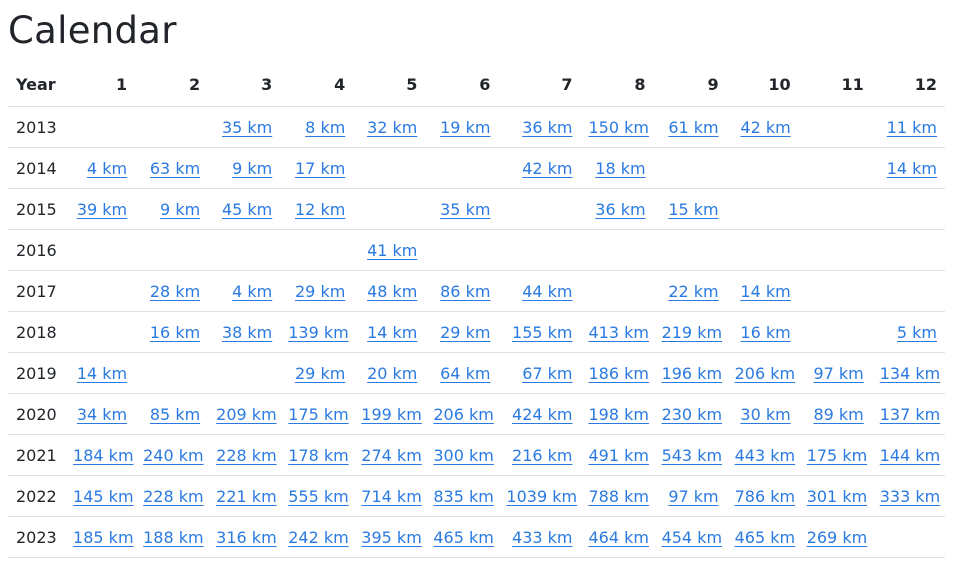 This screenshot has height=565, width=958. I want to click on month-distance-link: 28 km, so click(175, 291).